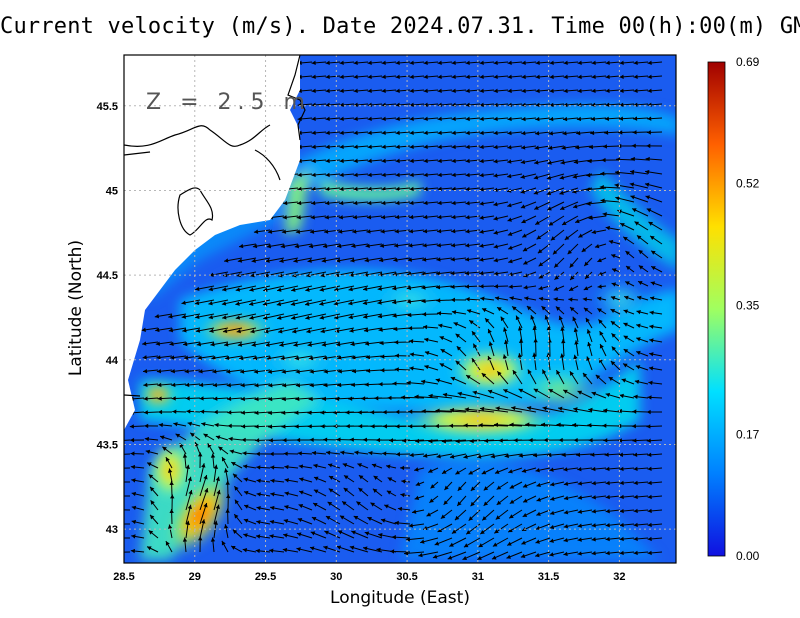  Describe the element at coordinates (336, 577) in the screenshot. I see `x-tick-label-3: 30` at that location.